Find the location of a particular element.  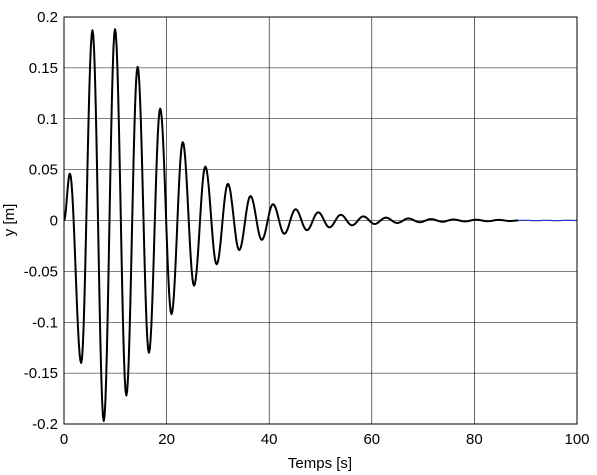

x-tick-label: 60 is located at coordinates (371, 439).